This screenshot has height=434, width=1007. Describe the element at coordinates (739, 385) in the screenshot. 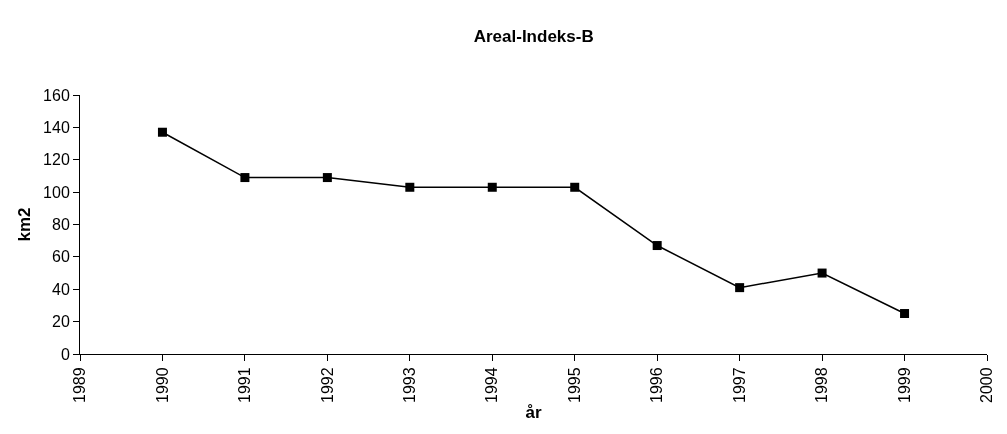

I see `x-tick-label: 1997` at that location.